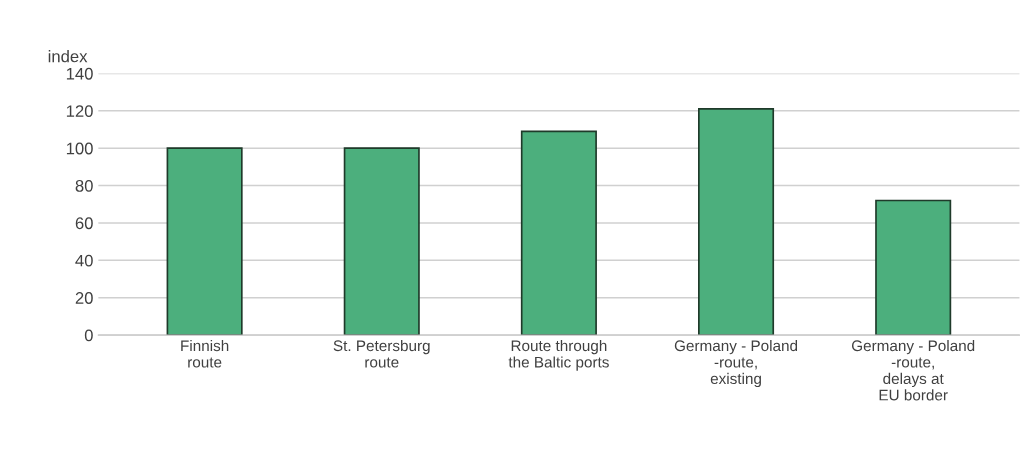 The height and width of the screenshot is (459, 1035). I want to click on y-tick-label: 40, so click(84, 260).